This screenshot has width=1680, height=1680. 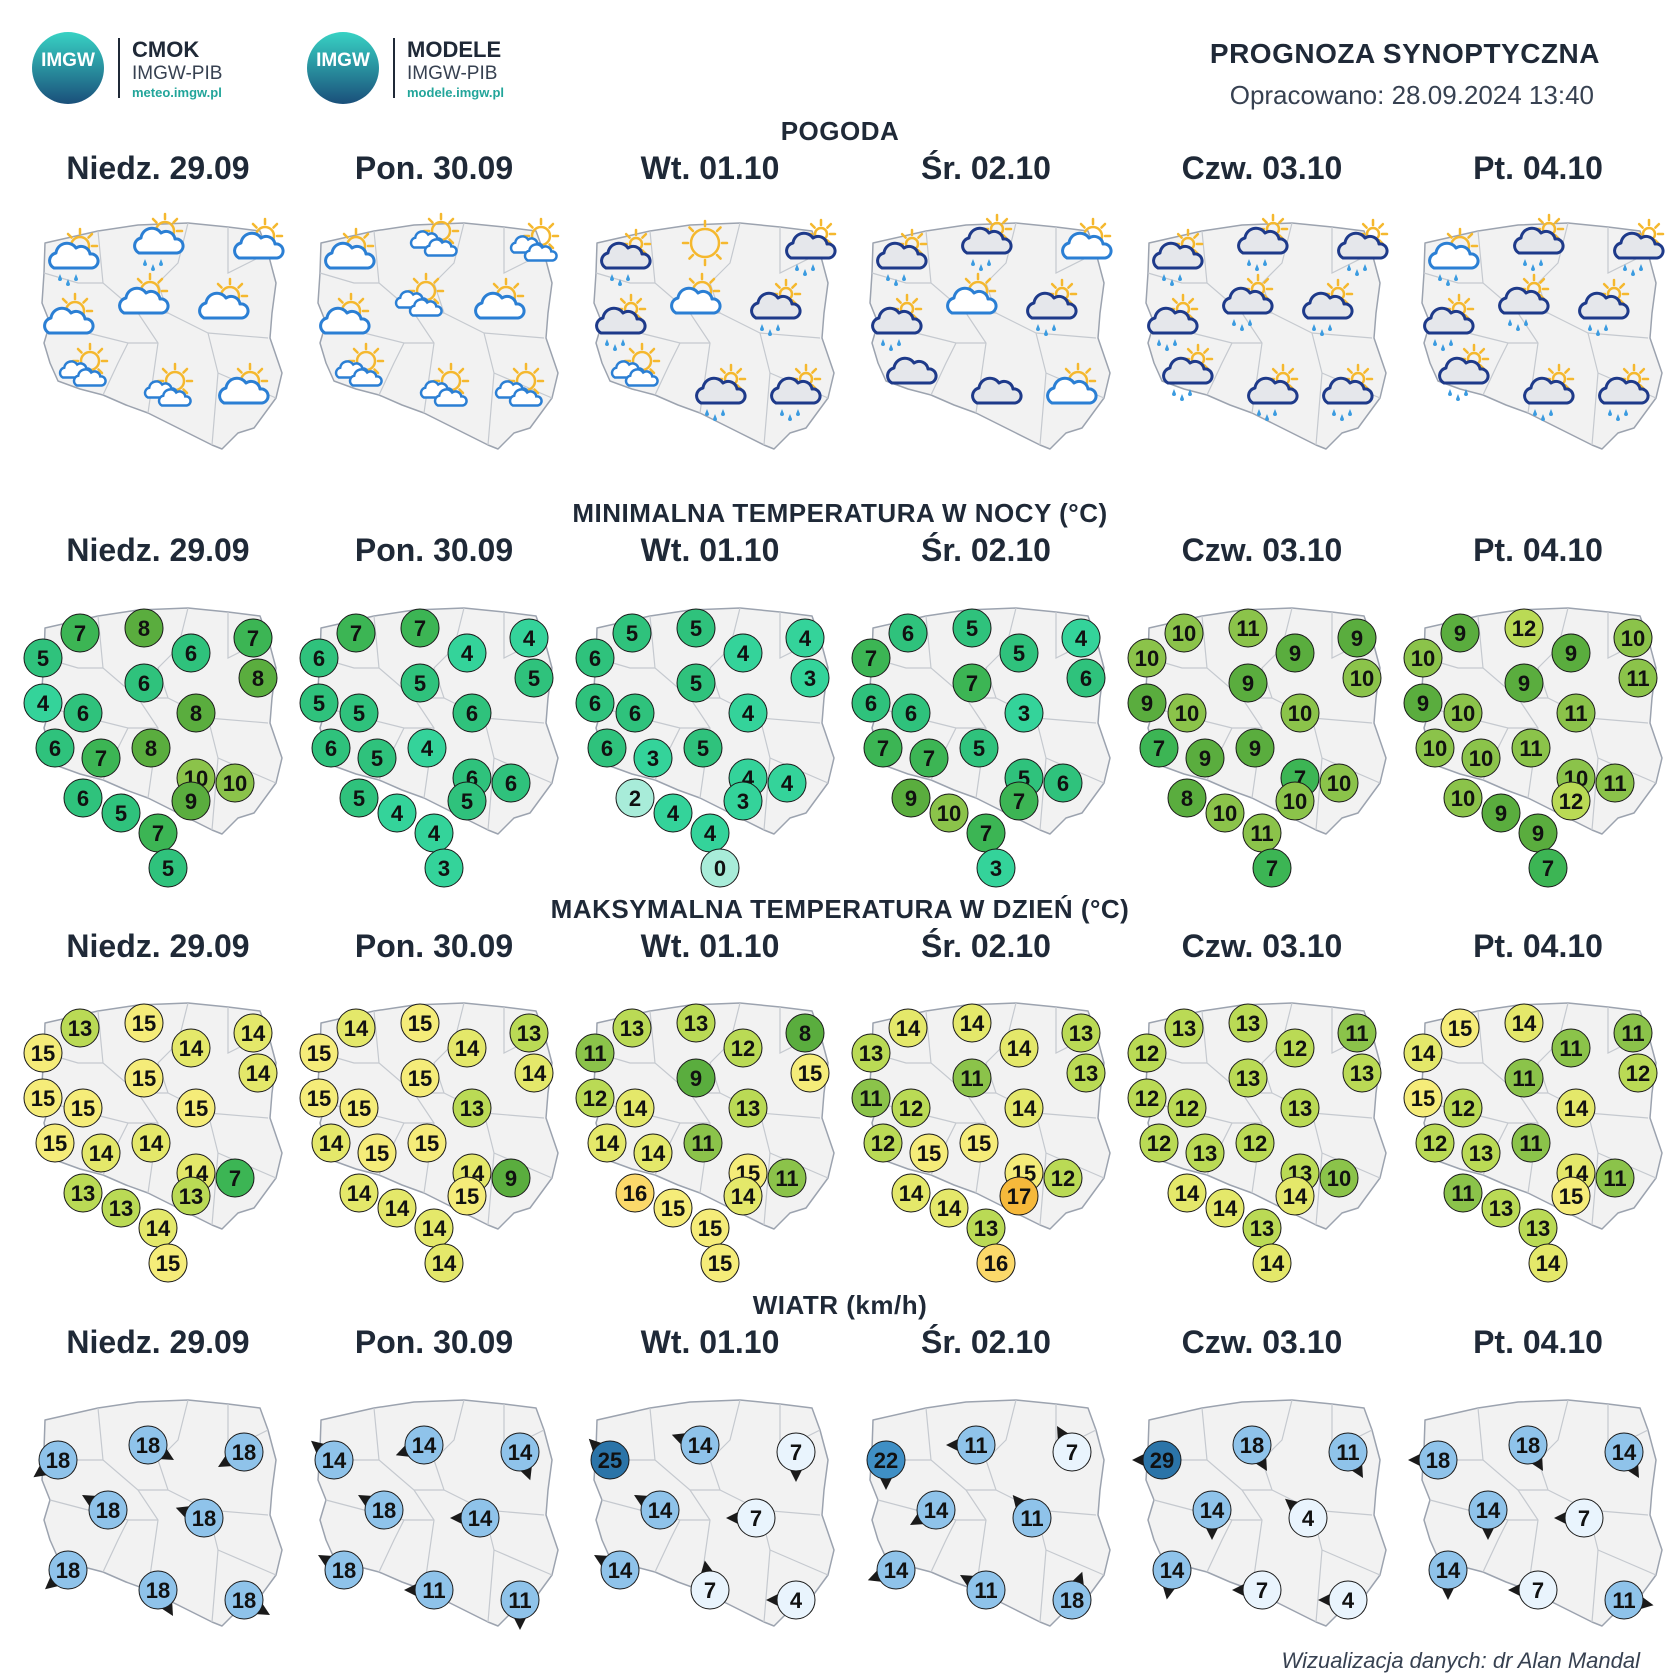 I want to click on wind-map-day-2: 14 14 14 18 14 18 11 11, so click(x=434, y=1517).